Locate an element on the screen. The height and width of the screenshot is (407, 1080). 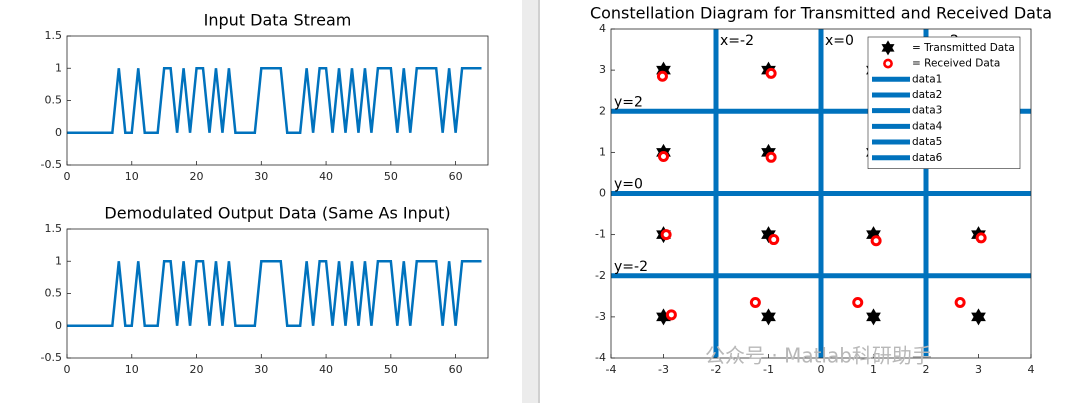
reference-label: y=0 is located at coordinates (628, 185).